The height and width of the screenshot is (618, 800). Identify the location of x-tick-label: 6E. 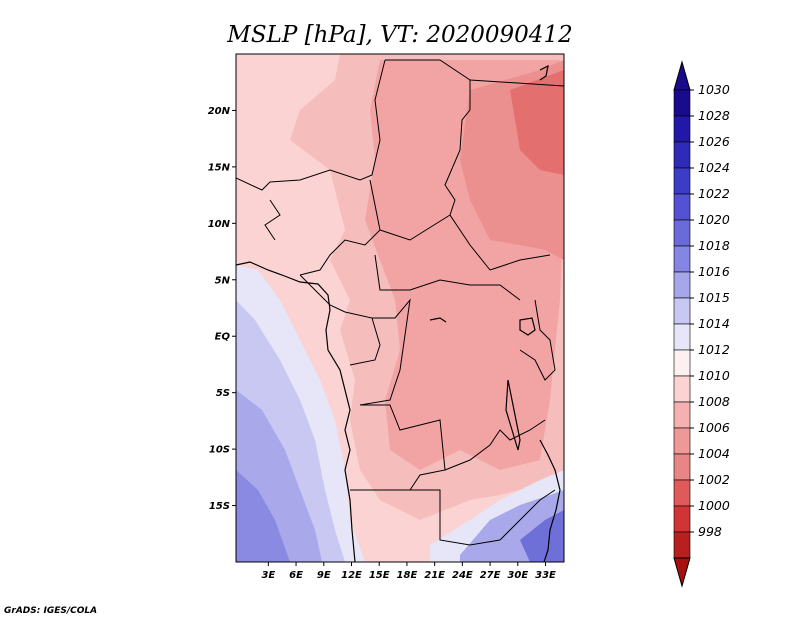
(296, 575).